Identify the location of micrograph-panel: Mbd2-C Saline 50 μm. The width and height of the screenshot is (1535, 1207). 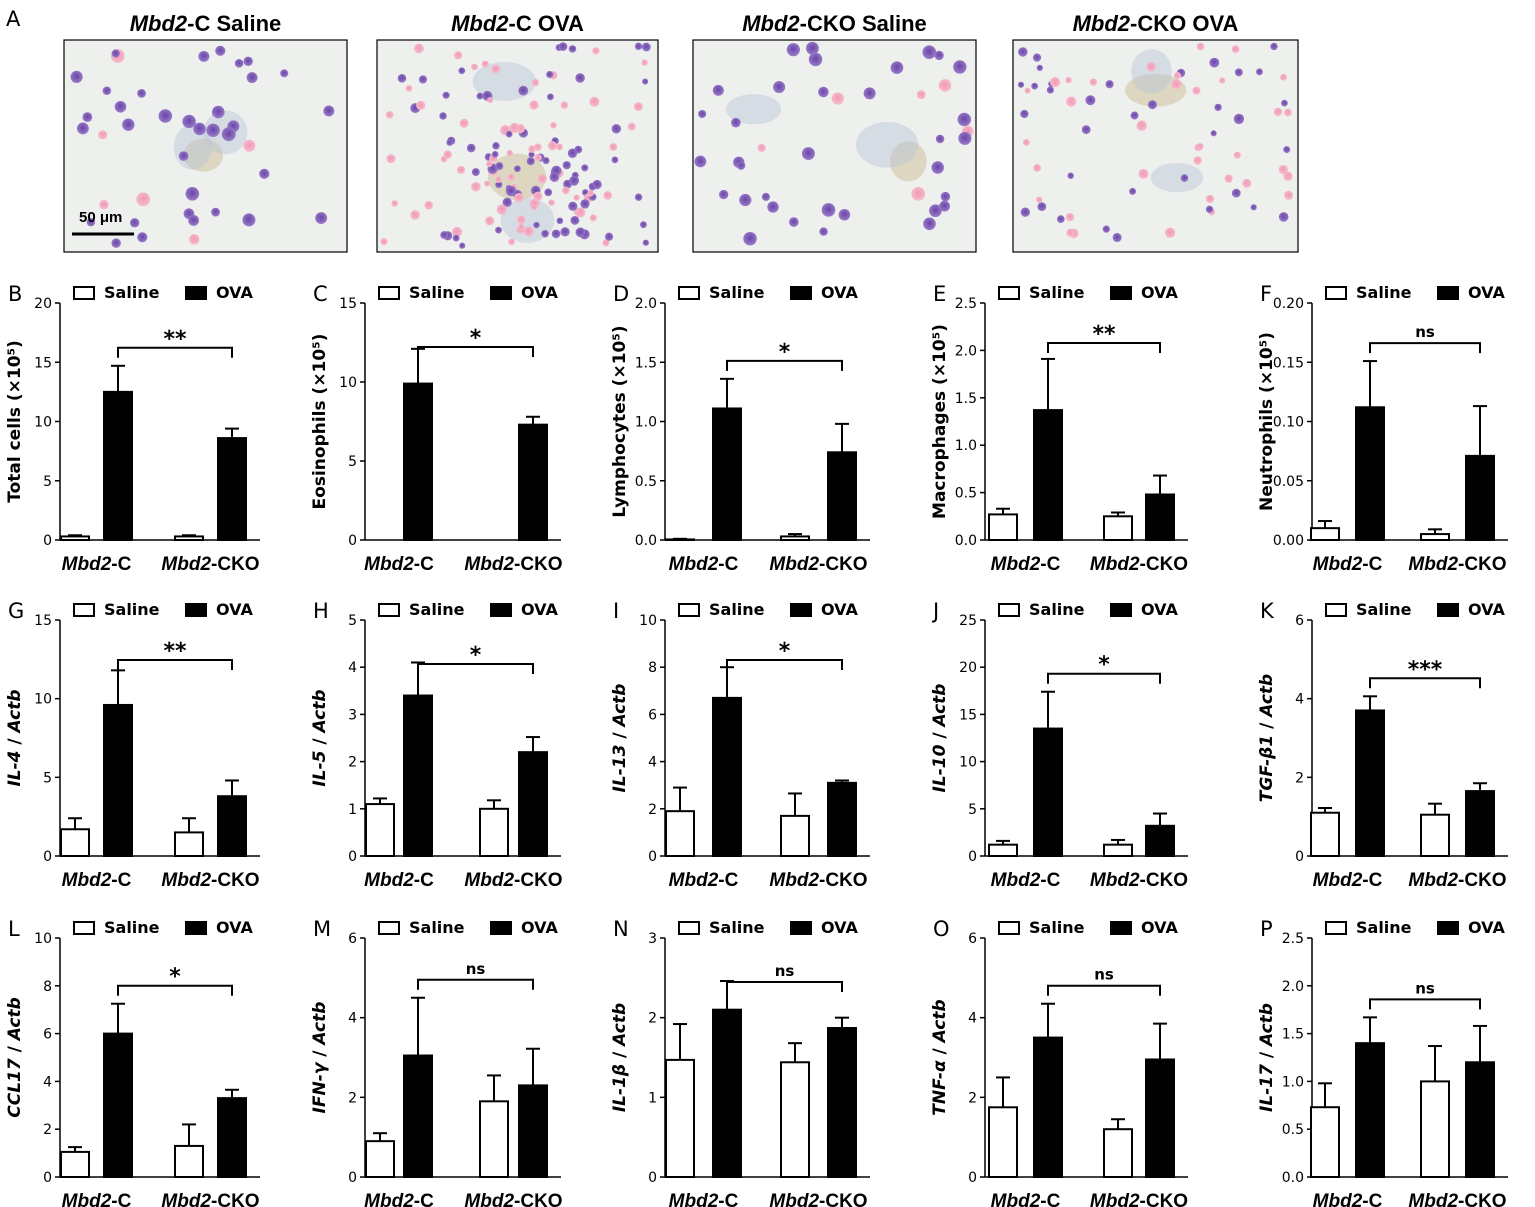
(205, 132).